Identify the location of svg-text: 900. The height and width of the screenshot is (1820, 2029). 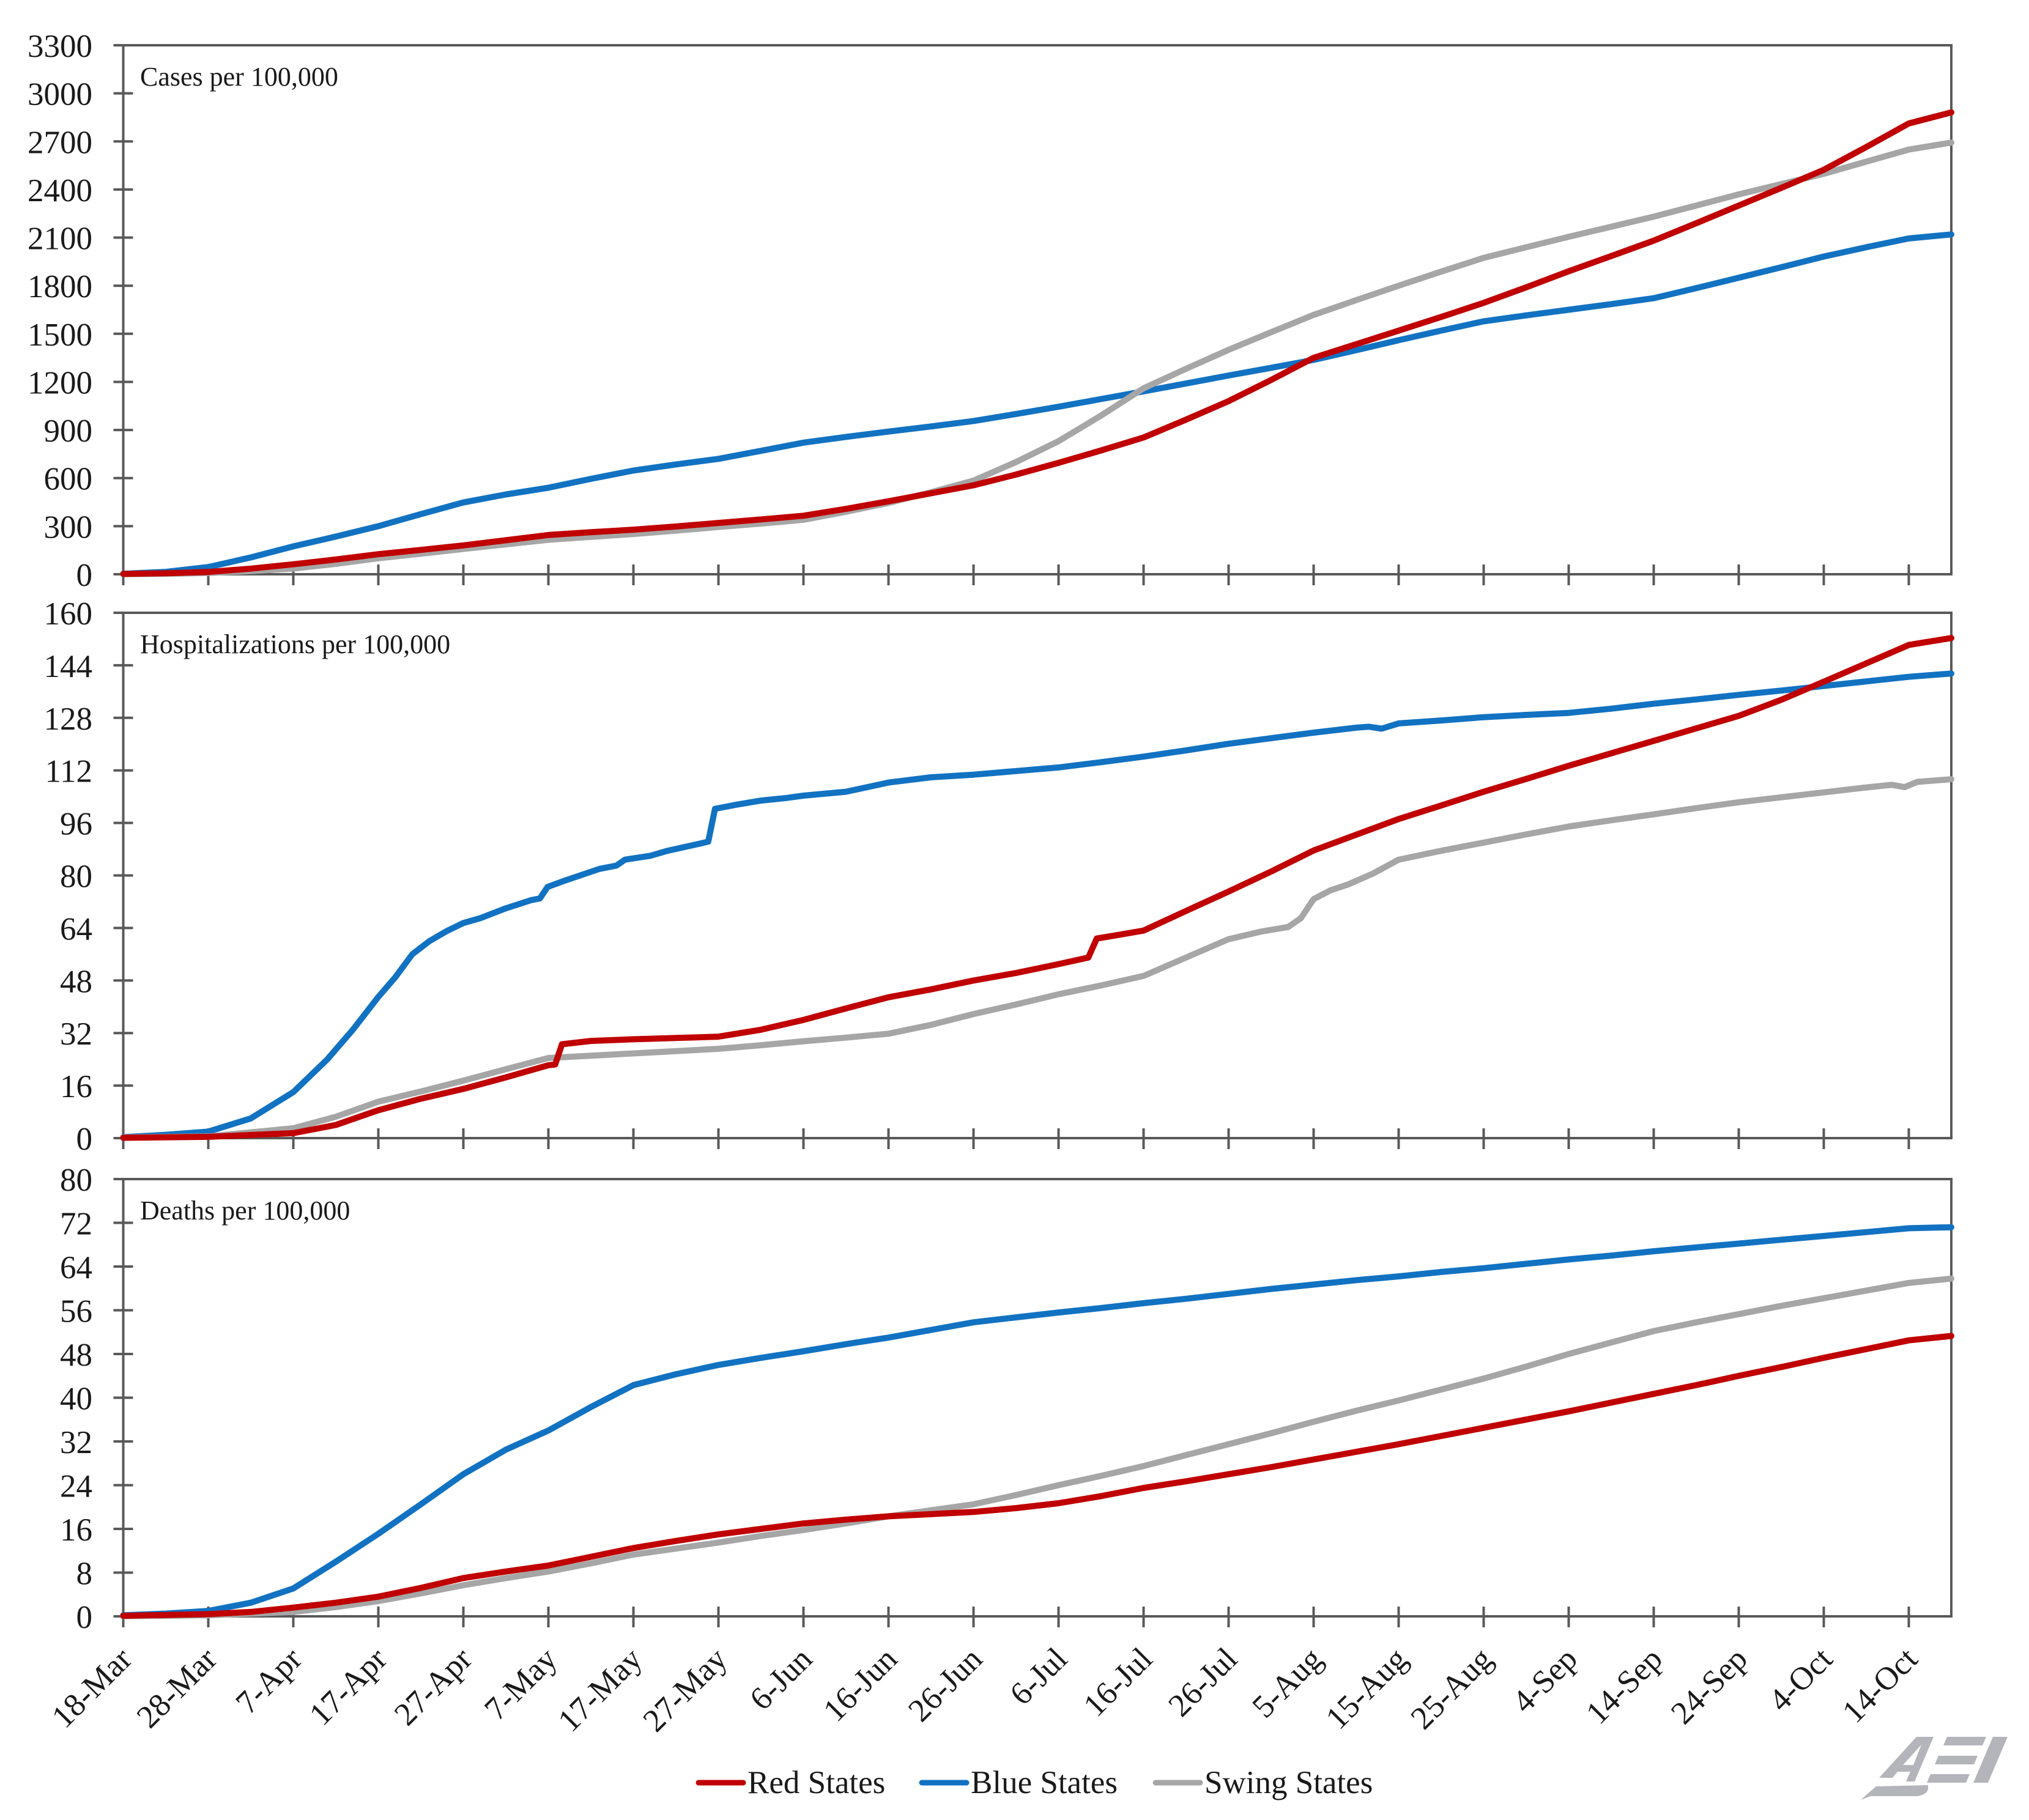
(68, 431).